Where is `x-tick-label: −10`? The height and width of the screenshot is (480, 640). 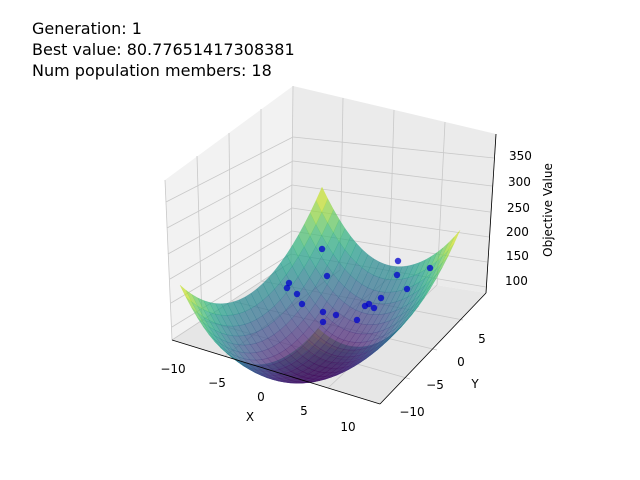
x-tick-label: −10 is located at coordinates (172, 369).